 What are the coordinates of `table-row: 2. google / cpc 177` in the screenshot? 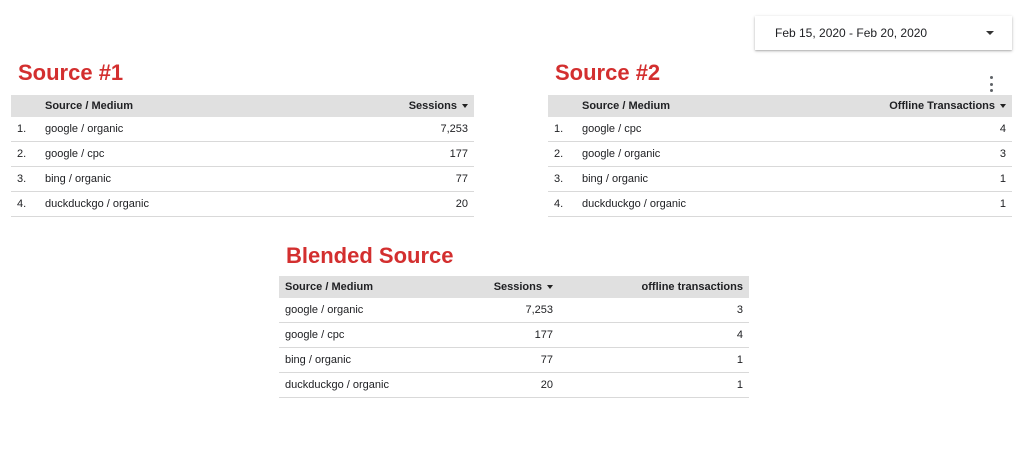 It's located at (242, 154).